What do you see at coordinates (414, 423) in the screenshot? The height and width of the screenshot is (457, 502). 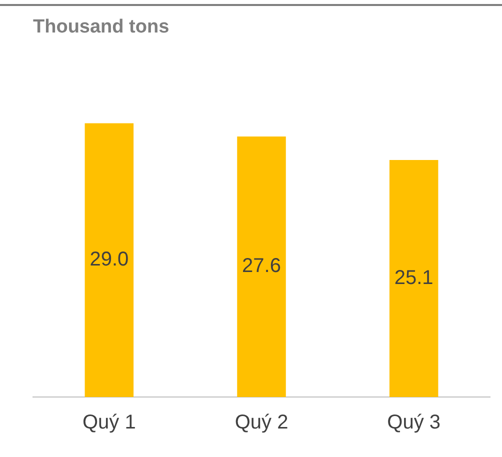 I see `x-tick-label: Quý 3` at bounding box center [414, 423].